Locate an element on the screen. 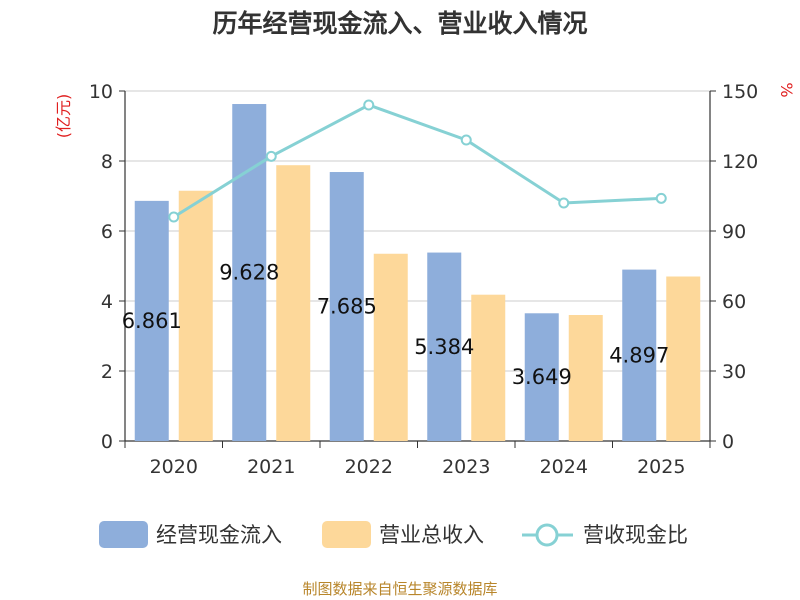  right-tick-label: 30 is located at coordinates (734, 372).